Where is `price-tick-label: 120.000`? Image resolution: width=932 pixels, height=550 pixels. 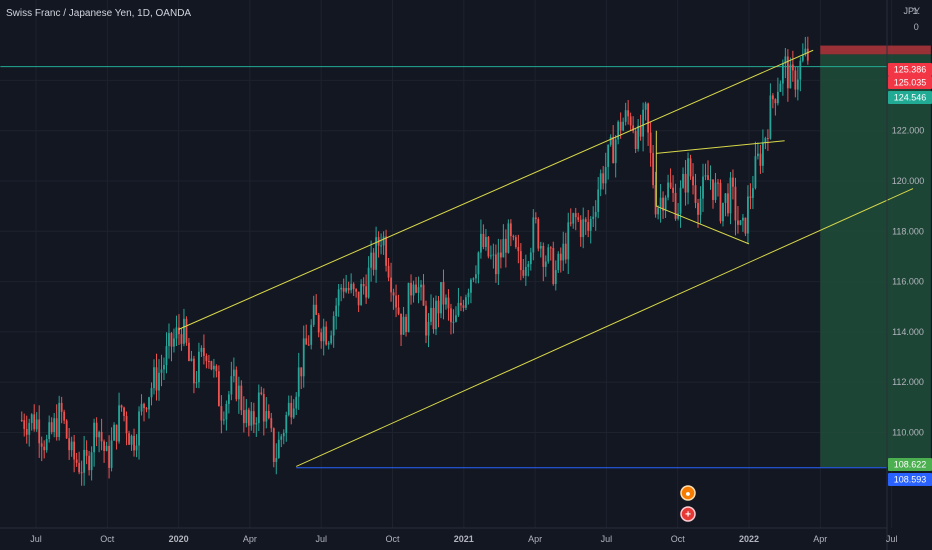
price-tick-label: 120.000 is located at coordinates (908, 181).